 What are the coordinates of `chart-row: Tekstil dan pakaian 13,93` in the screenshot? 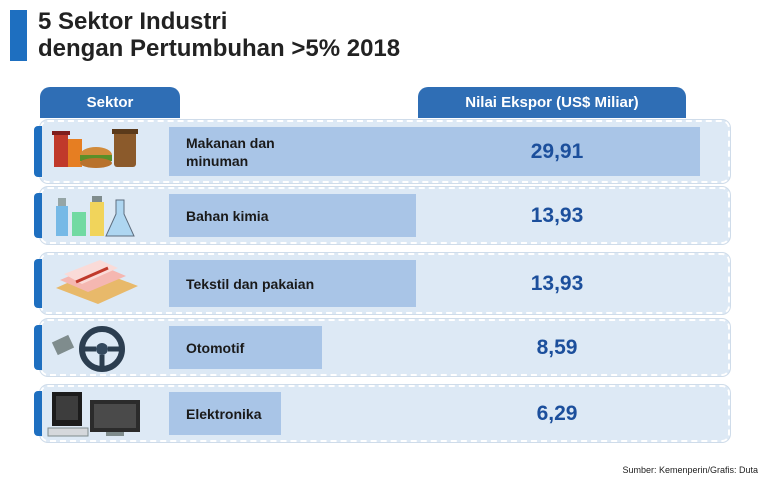 It's located at (382, 283).